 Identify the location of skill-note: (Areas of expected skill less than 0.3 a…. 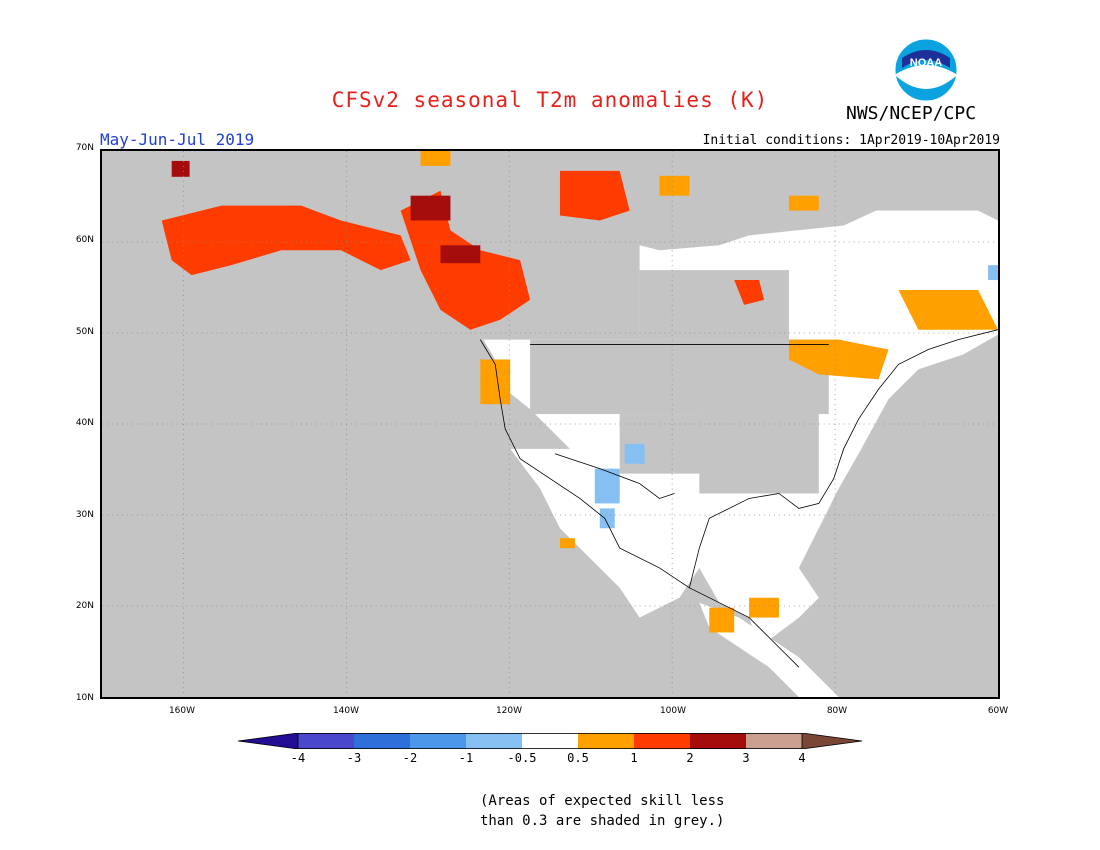
(602, 811).